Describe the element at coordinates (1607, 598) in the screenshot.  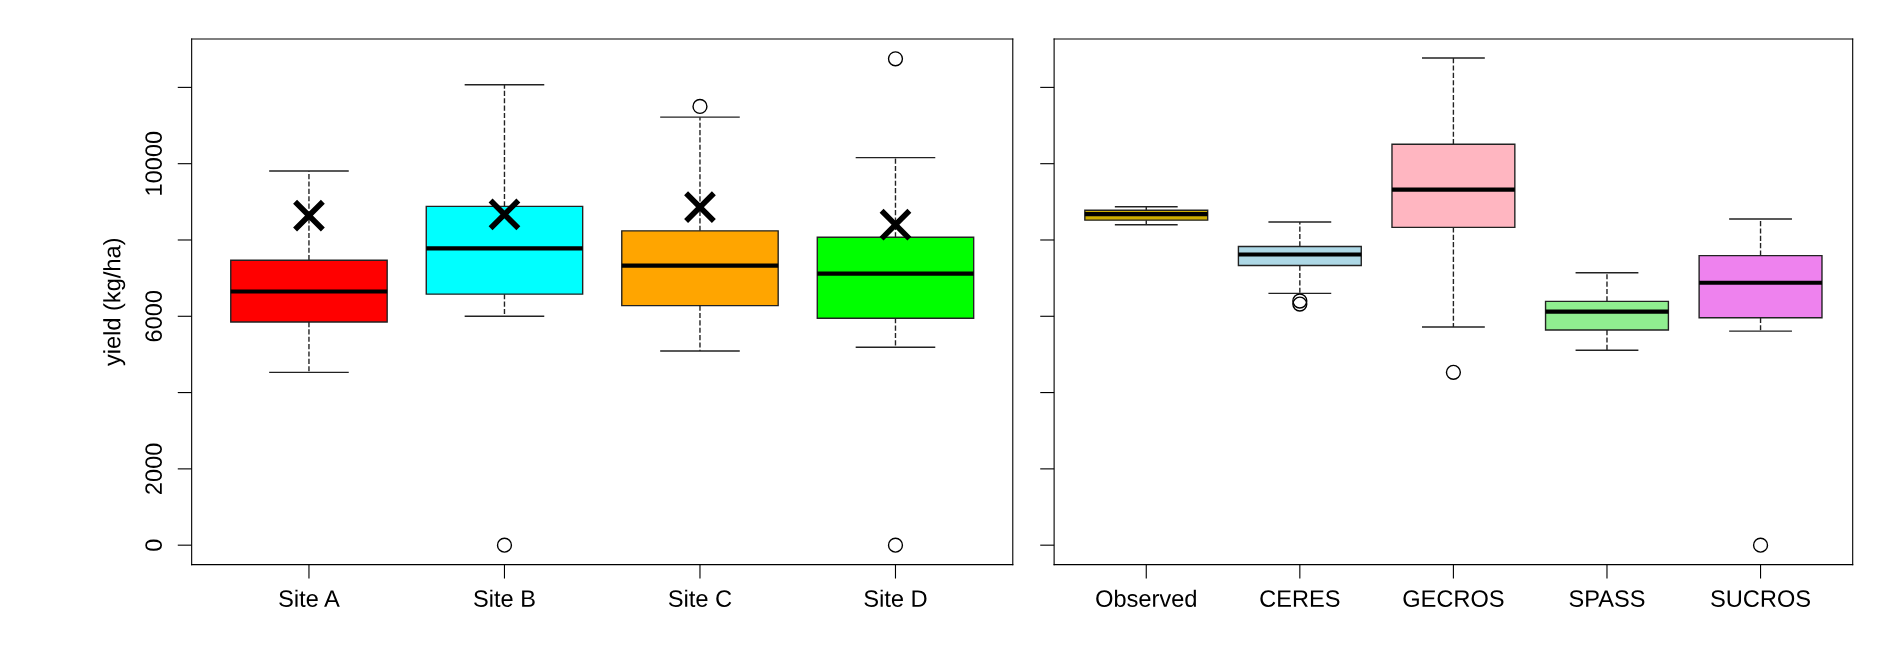
I see `x-tick-label: SPASS` at that location.